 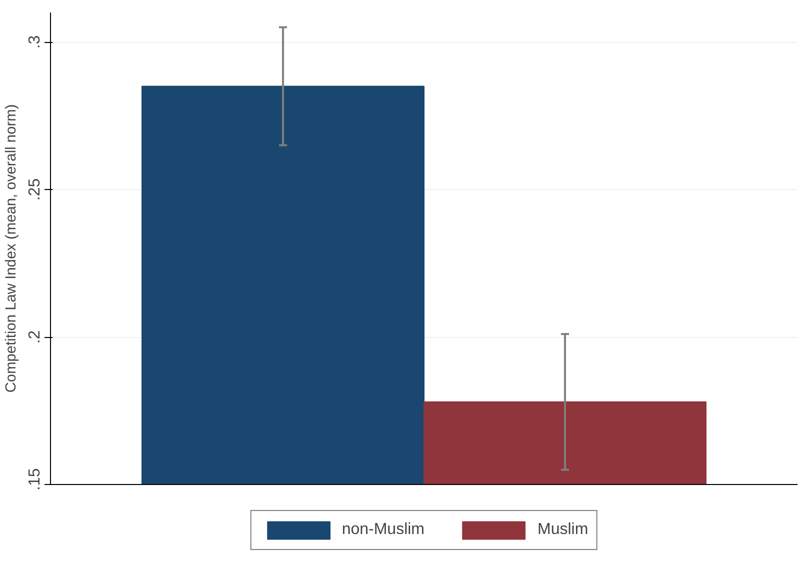 I want to click on legend-label: non-Muslim, so click(x=383, y=530).